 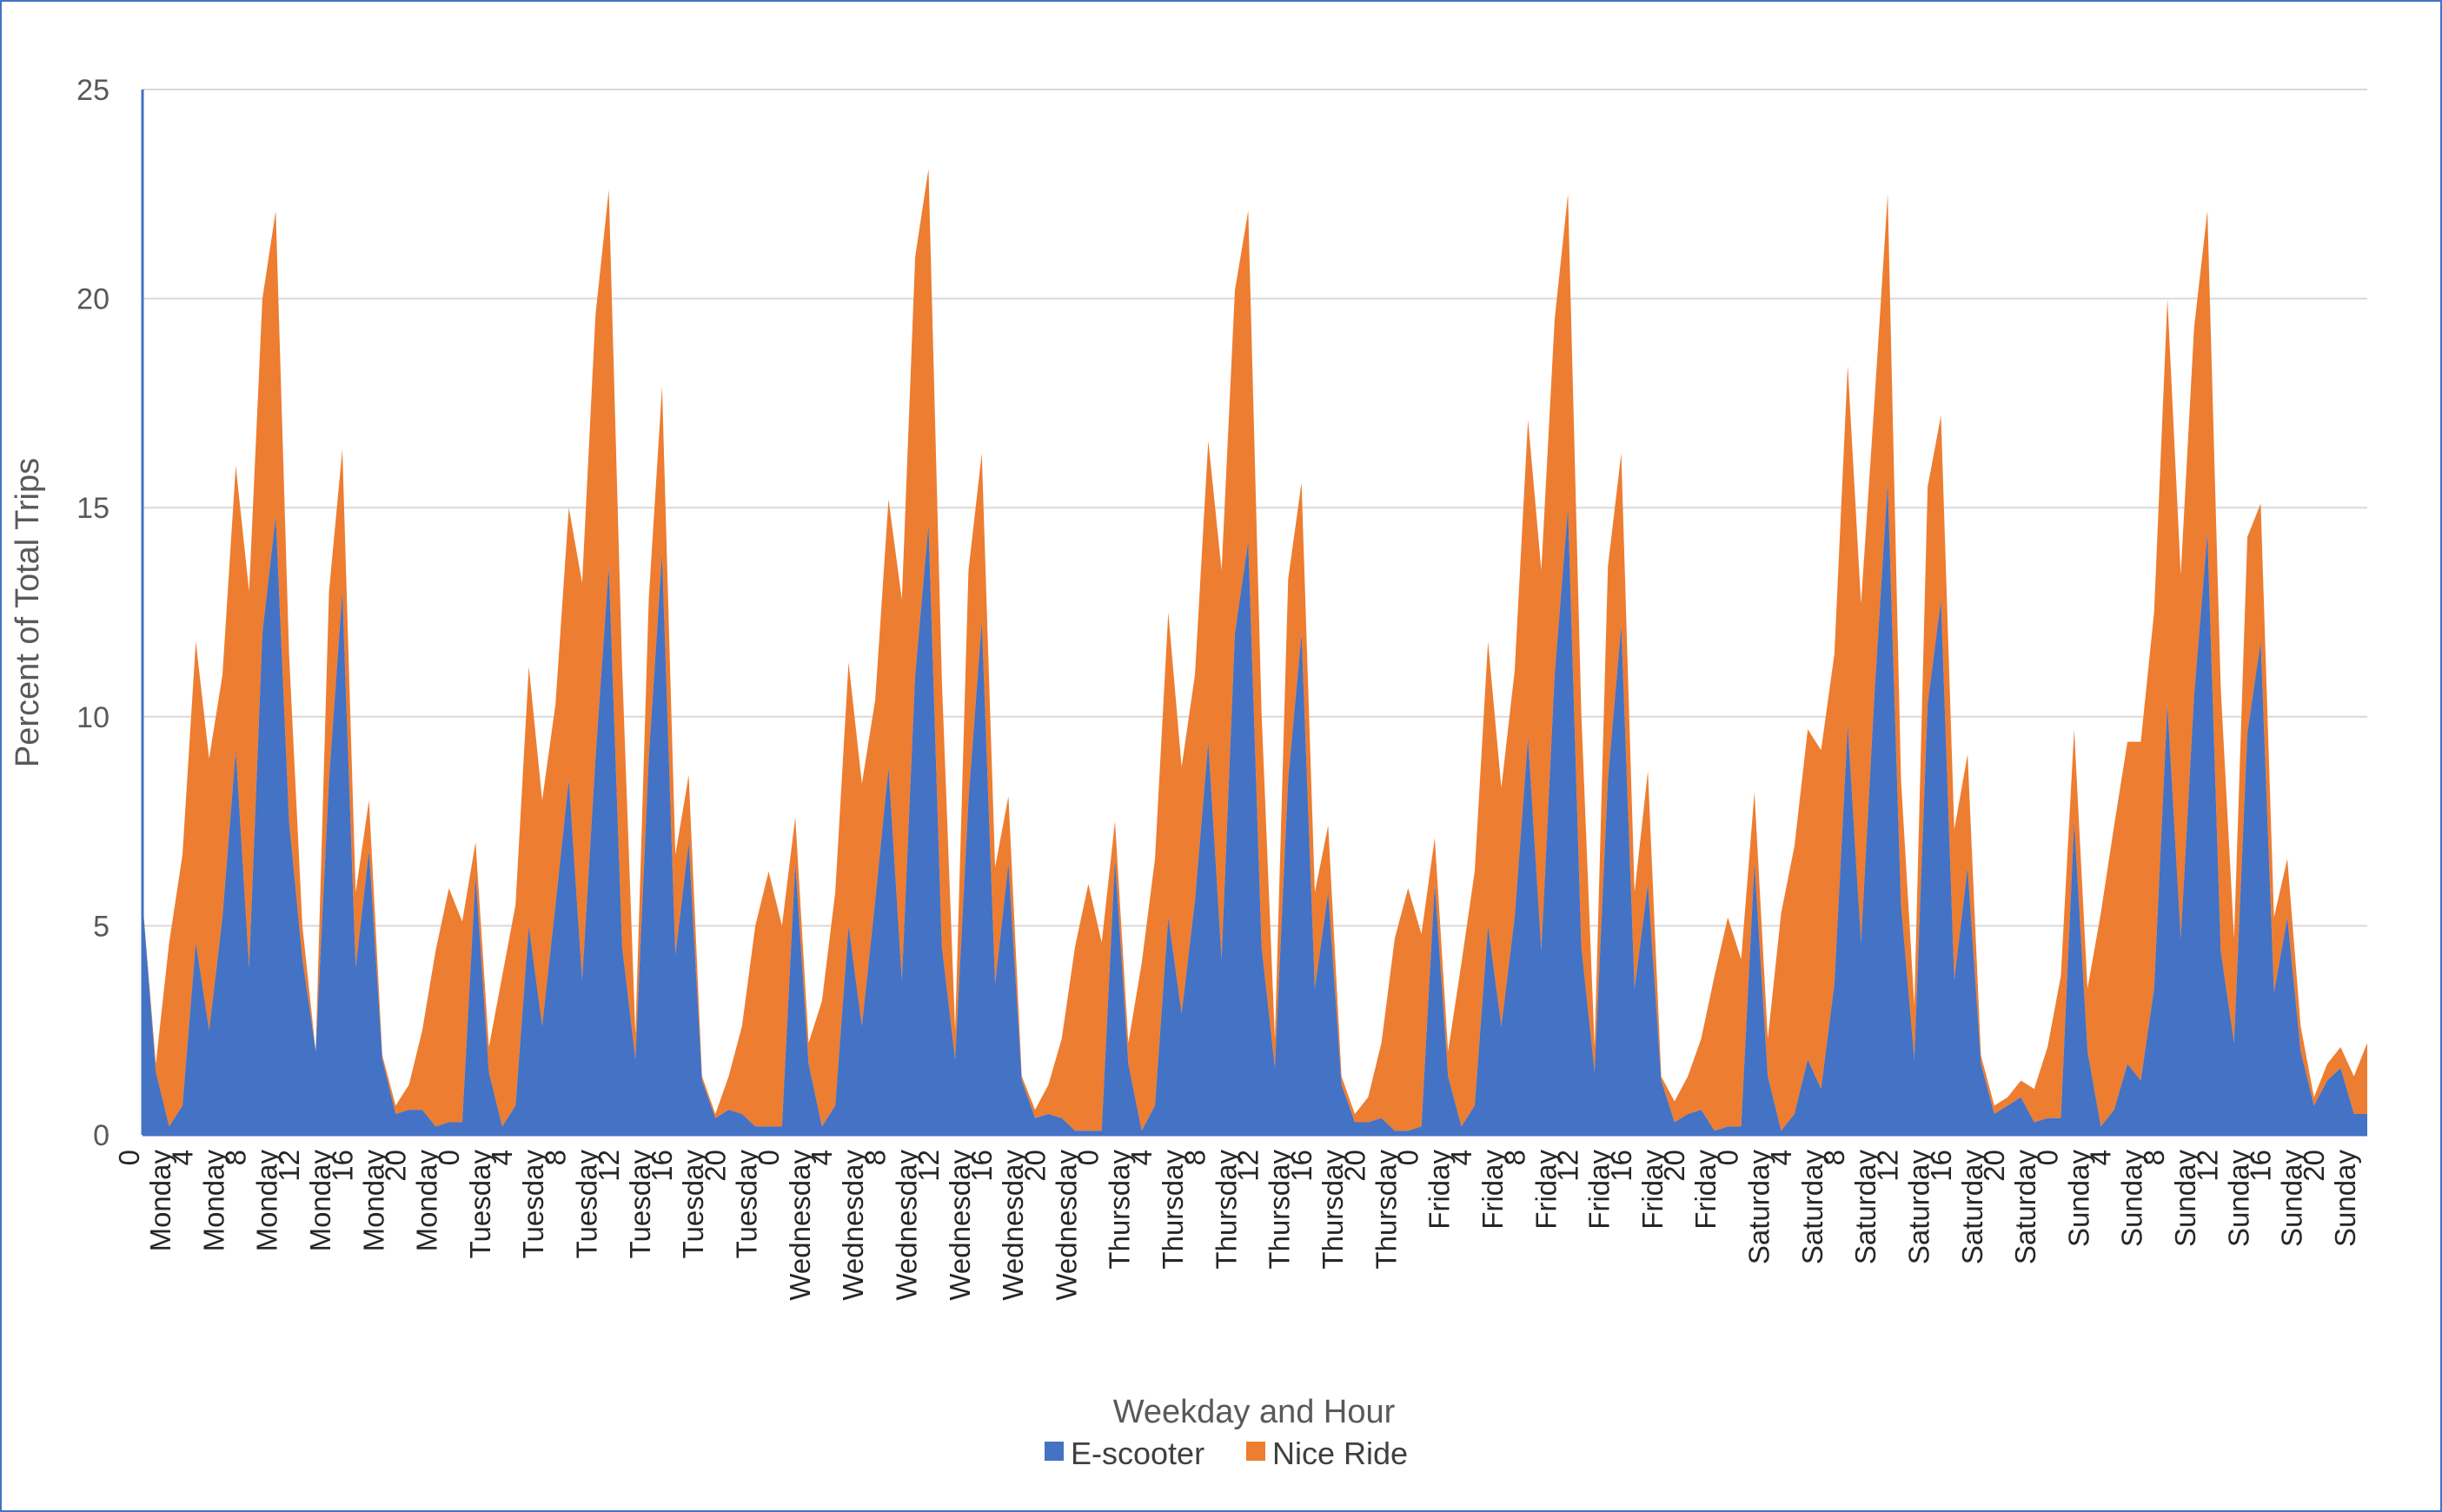 What do you see at coordinates (357, 1201) in the screenshot?
I see `x-tick-label: 16Monday` at bounding box center [357, 1201].